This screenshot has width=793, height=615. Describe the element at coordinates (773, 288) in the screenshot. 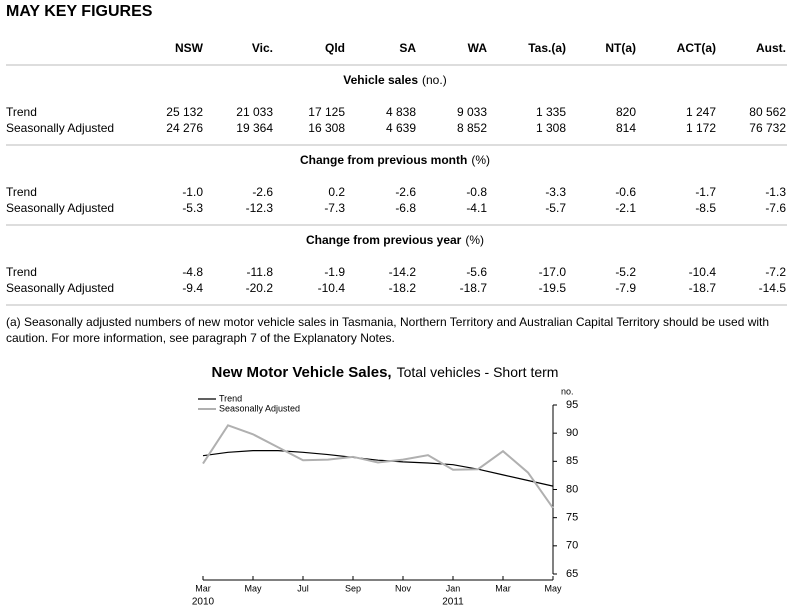

I see `cell: -14.5` at that location.